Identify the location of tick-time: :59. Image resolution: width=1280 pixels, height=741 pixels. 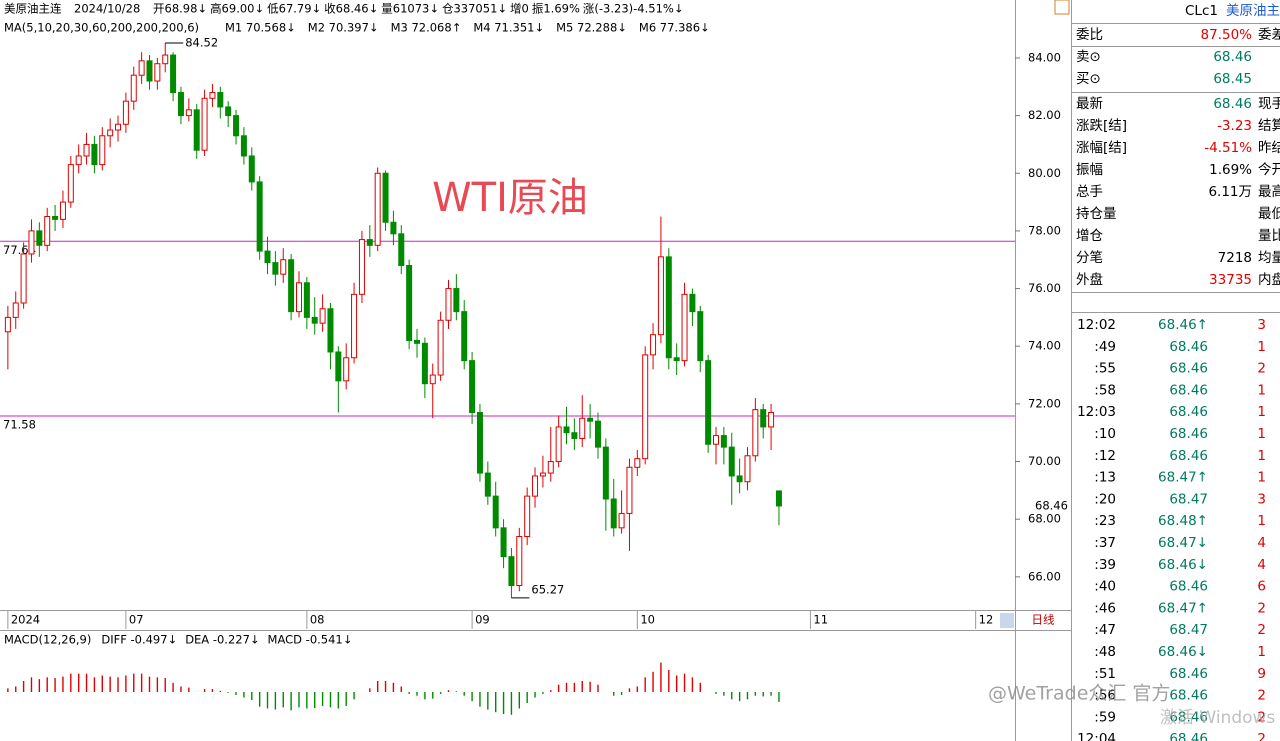
(1105, 717).